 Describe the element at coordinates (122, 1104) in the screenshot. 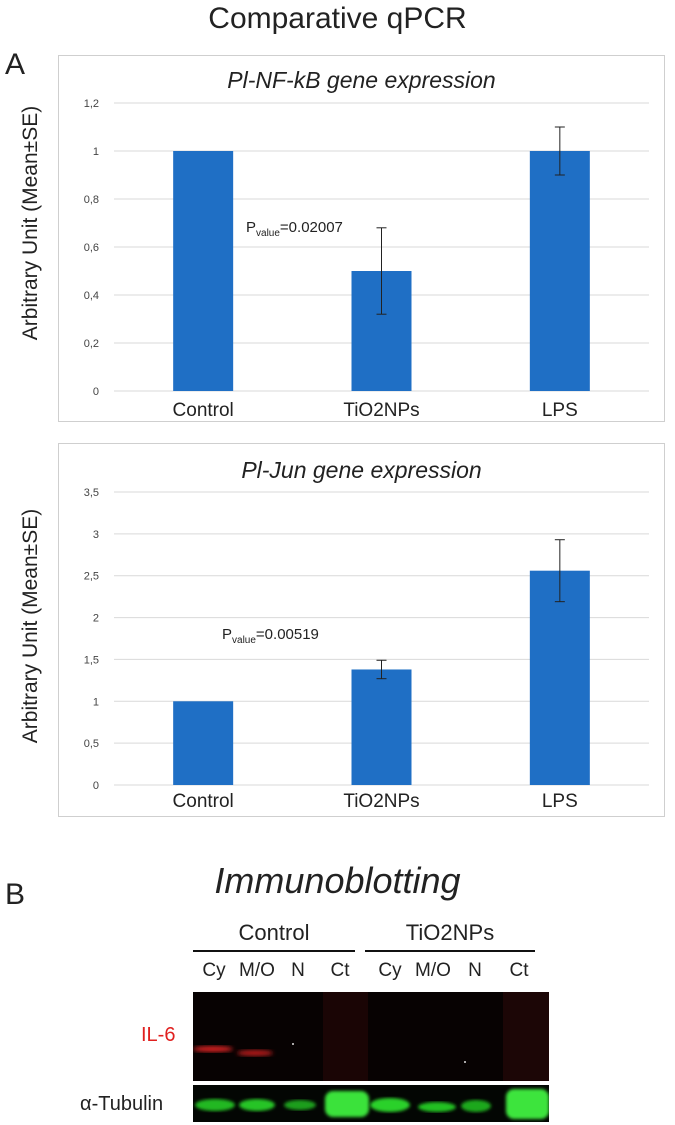

I see `row-label-tubulin: α-Tubulin` at that location.